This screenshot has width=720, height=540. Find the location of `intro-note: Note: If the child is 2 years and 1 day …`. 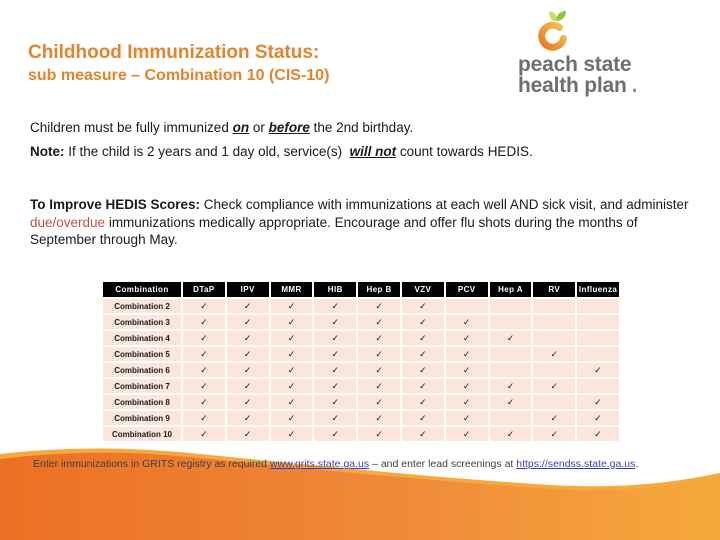

intro-note: Note: If the child is 2 years and 1 day … is located at coordinates (281, 151).